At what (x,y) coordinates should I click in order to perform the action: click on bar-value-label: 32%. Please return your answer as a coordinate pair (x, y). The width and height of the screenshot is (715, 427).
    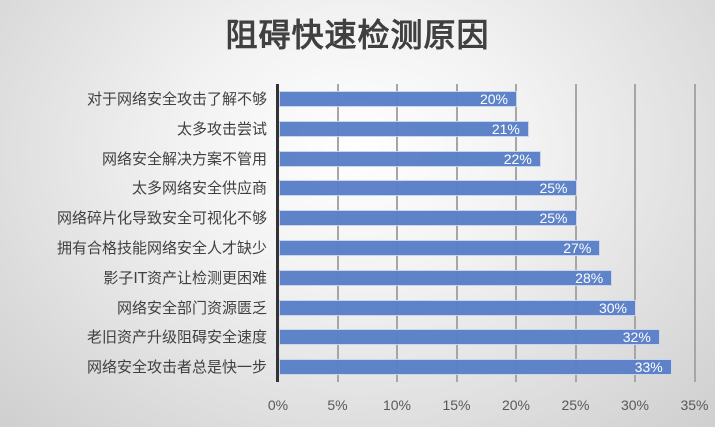
    Looking at the image, I should click on (636, 337).